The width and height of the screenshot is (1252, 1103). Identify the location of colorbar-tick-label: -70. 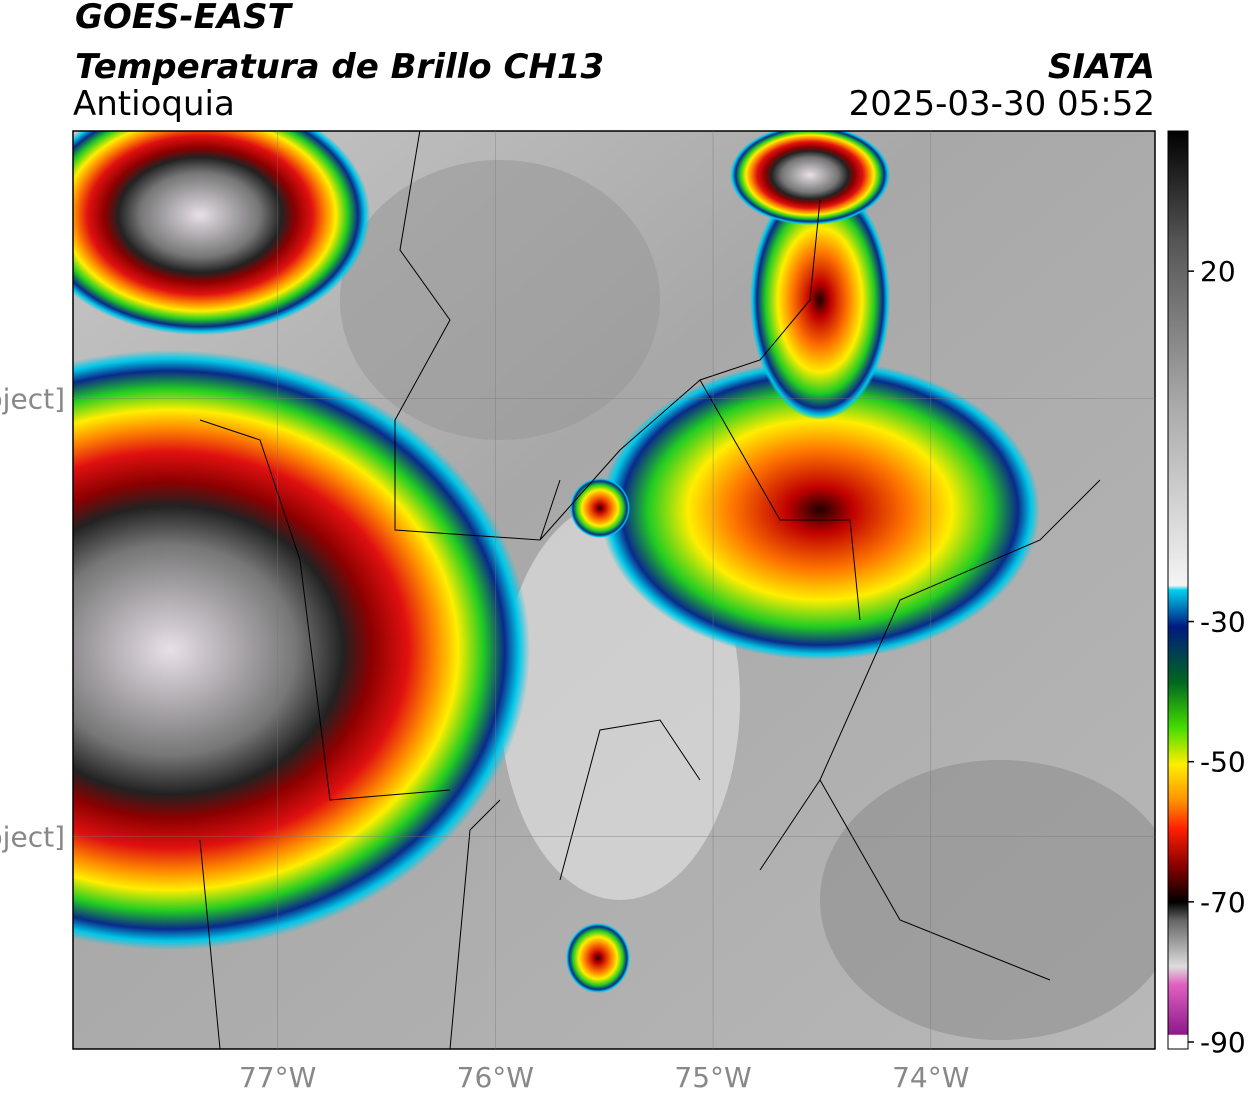
(1223, 902).